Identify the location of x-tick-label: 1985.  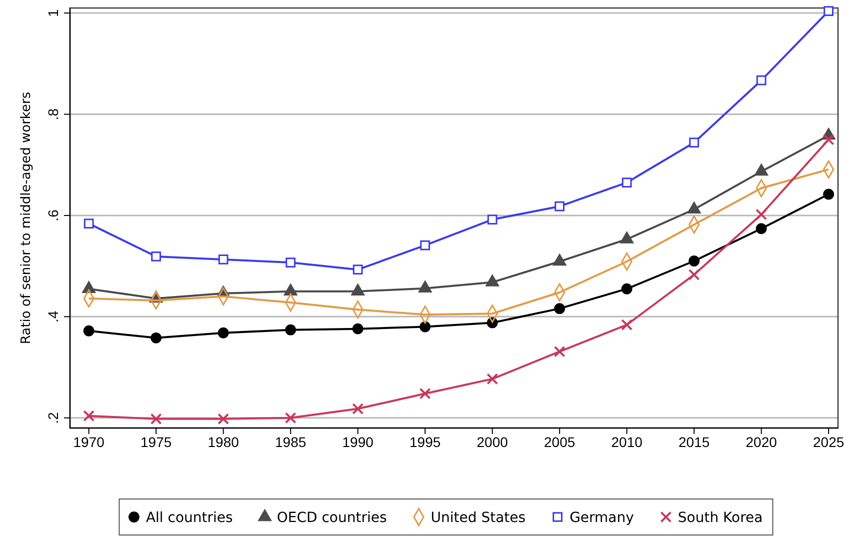
(290, 442).